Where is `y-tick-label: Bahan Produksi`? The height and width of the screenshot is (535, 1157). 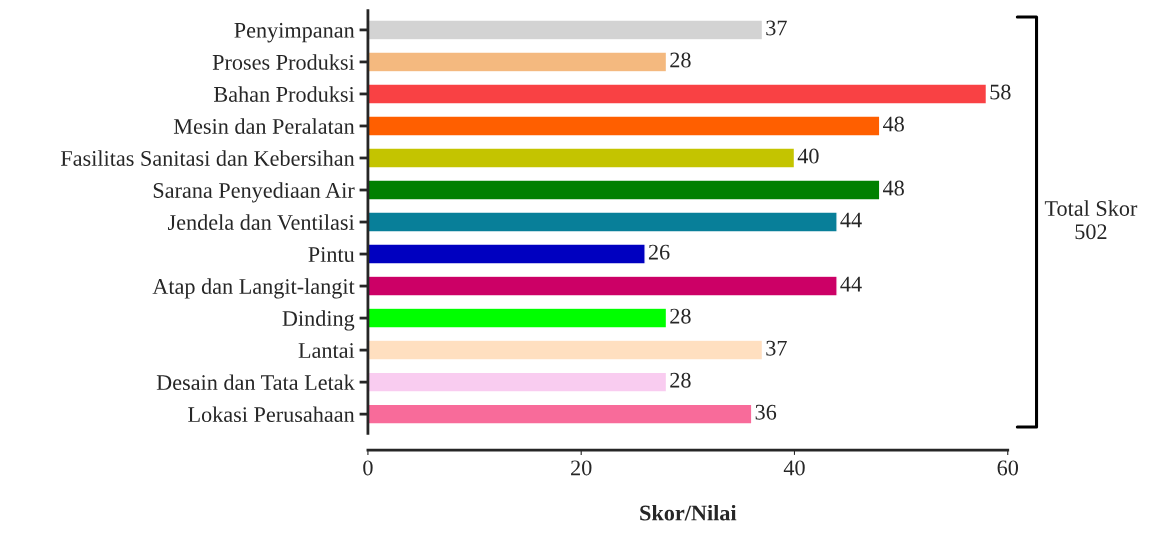
y-tick-label: Bahan Produksi is located at coordinates (284, 94).